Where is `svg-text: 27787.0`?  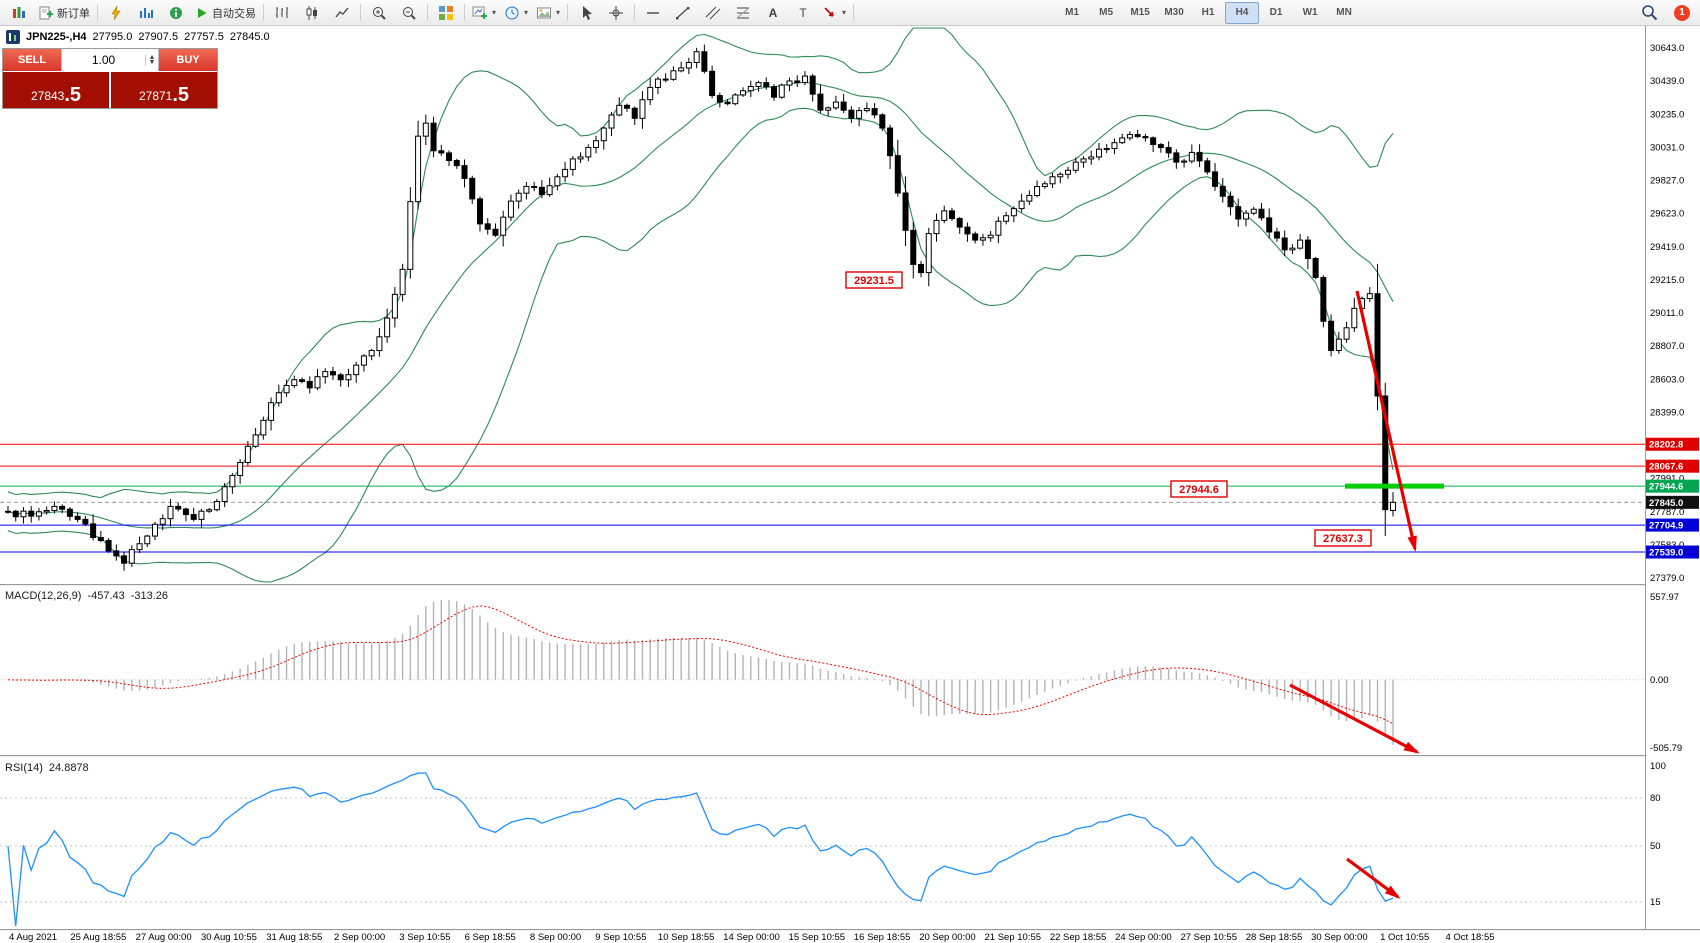 svg-text: 27787.0 is located at coordinates (1667, 512).